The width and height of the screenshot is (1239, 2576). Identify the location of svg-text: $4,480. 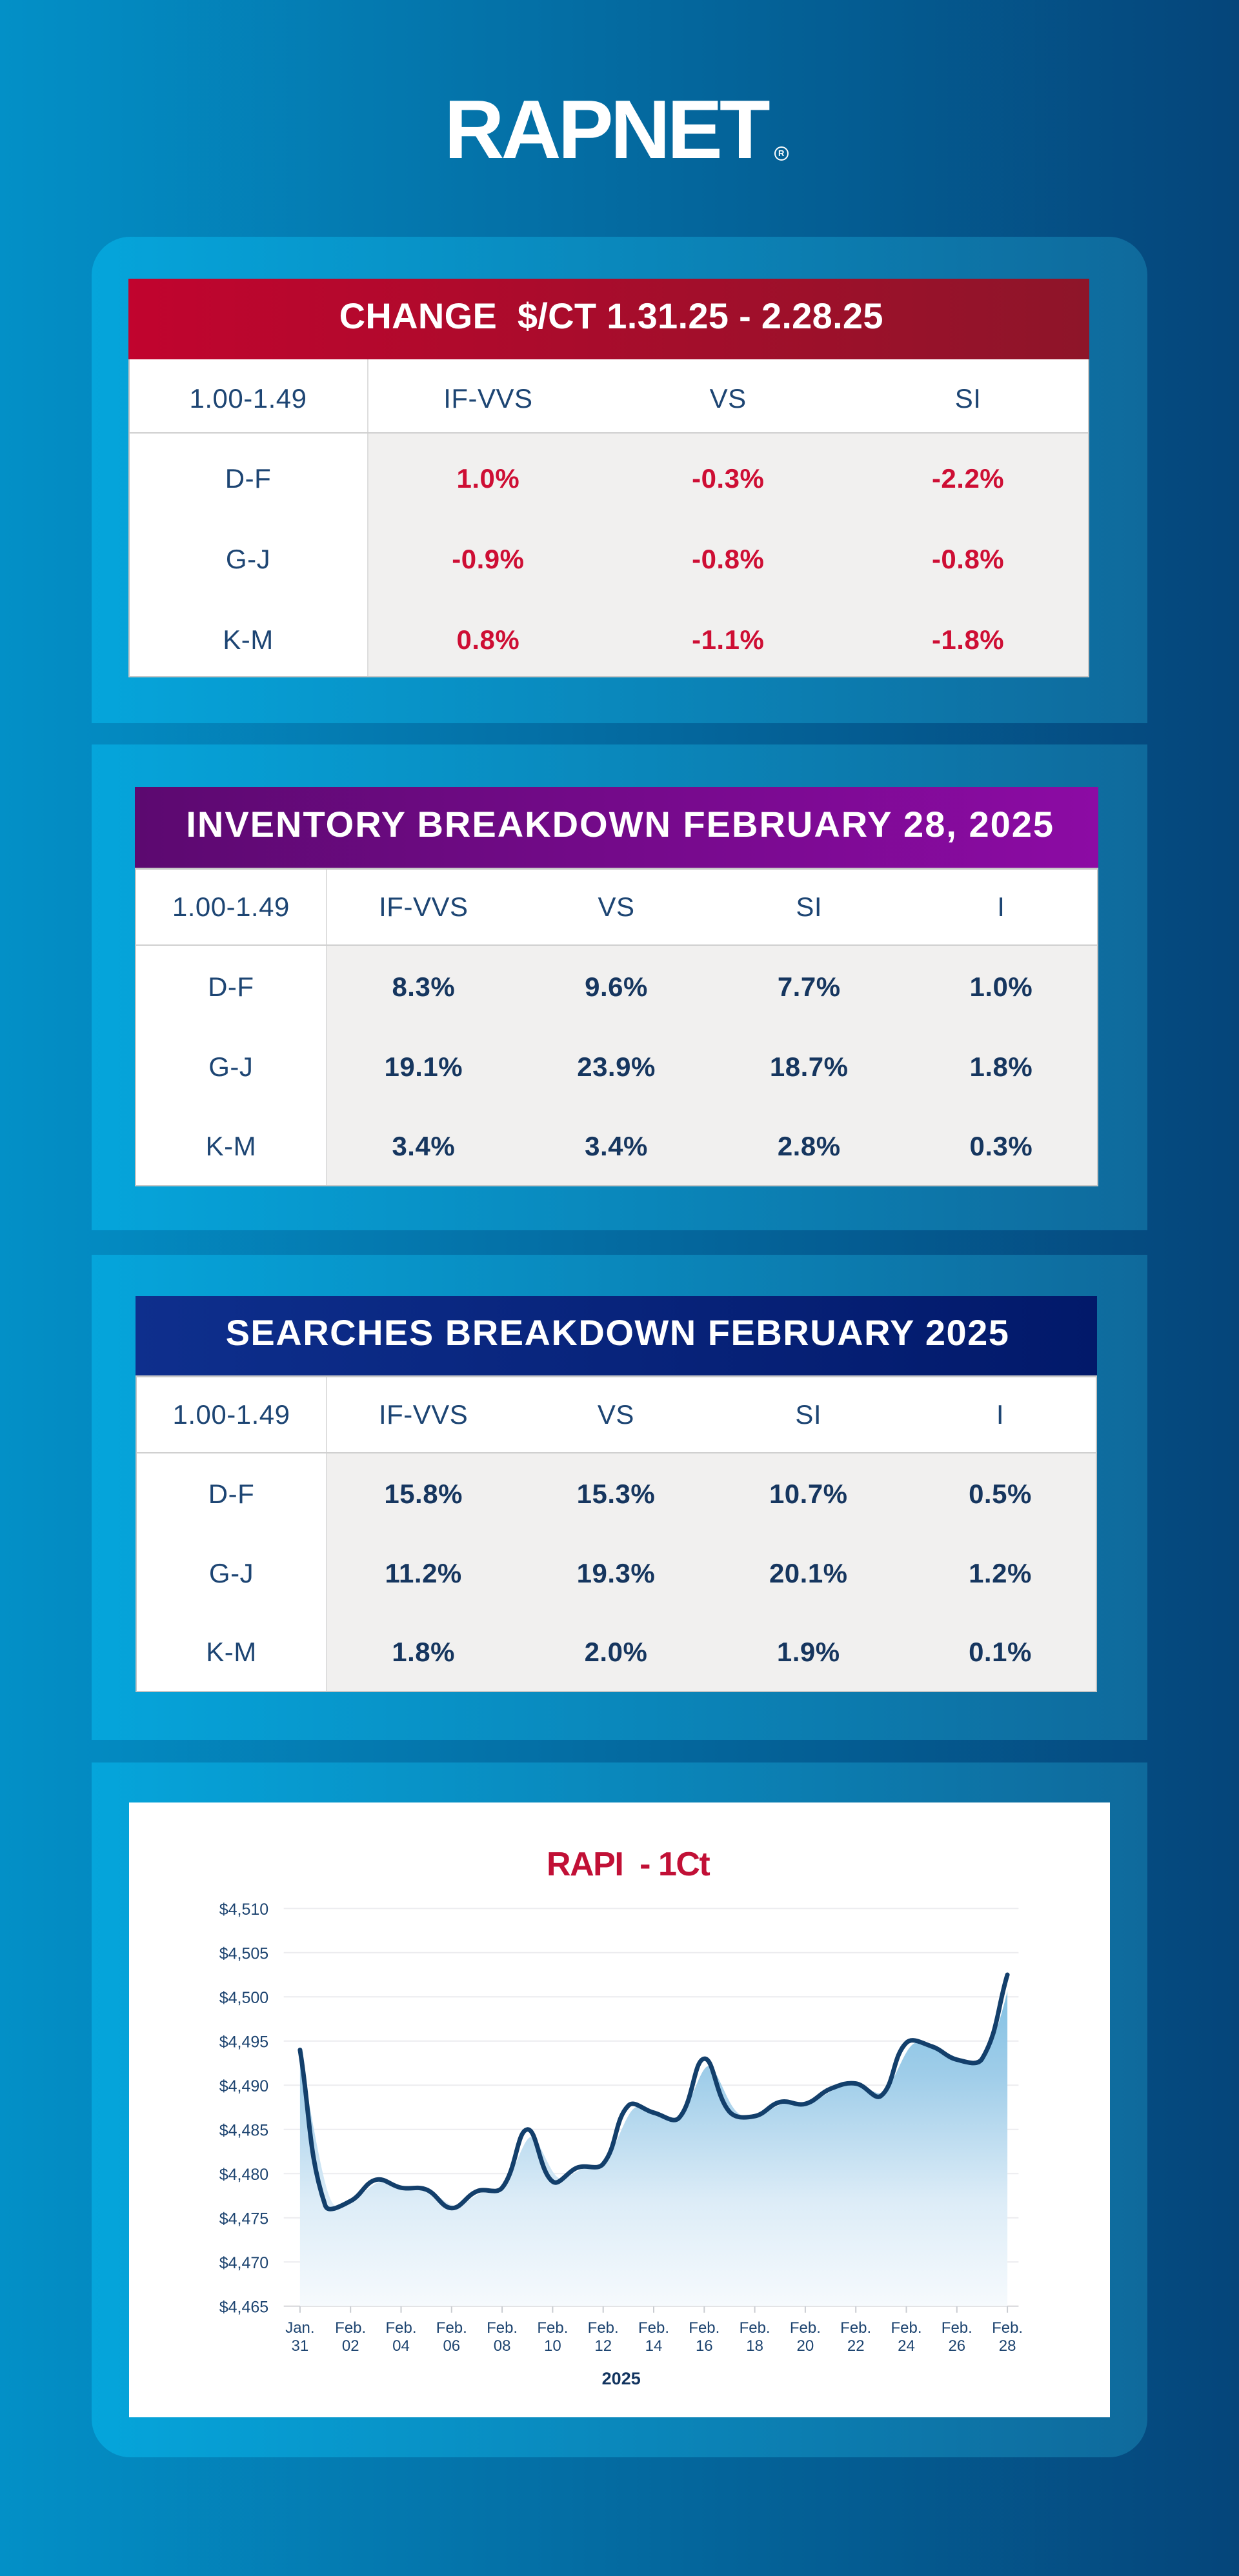
(243, 2175).